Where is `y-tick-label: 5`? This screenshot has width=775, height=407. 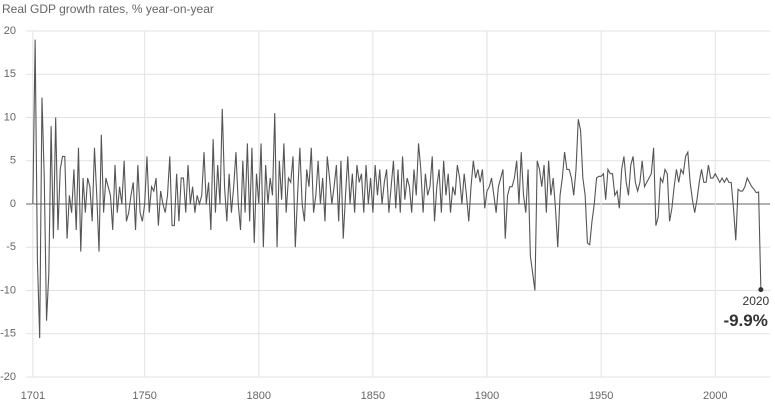 y-tick-label: 5 is located at coordinates (13, 161).